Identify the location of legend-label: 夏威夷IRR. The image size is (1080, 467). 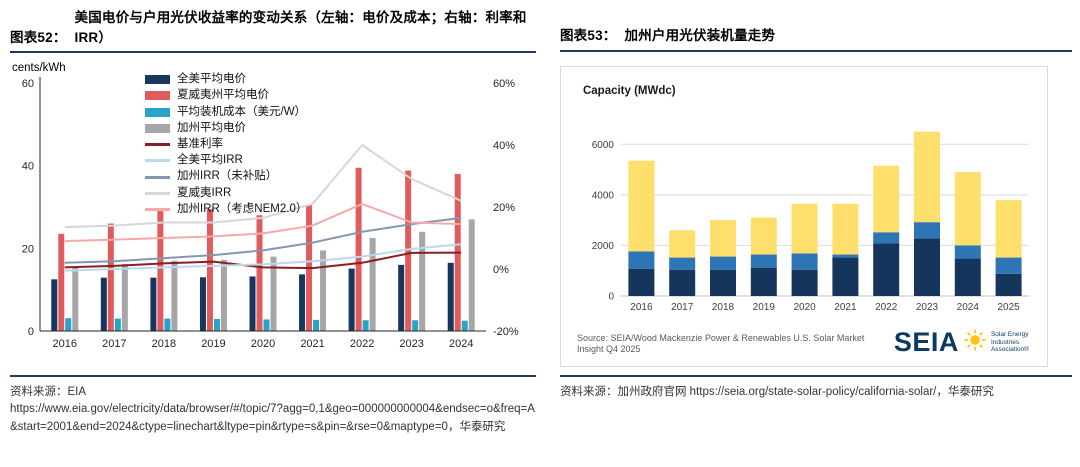
(204, 192).